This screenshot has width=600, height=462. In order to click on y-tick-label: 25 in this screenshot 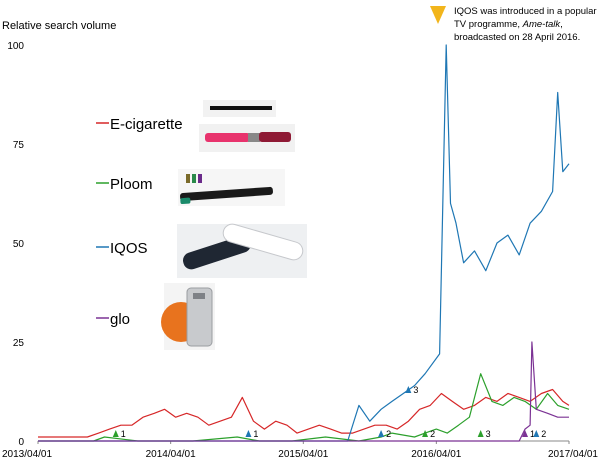, I will do `click(19, 343)`.